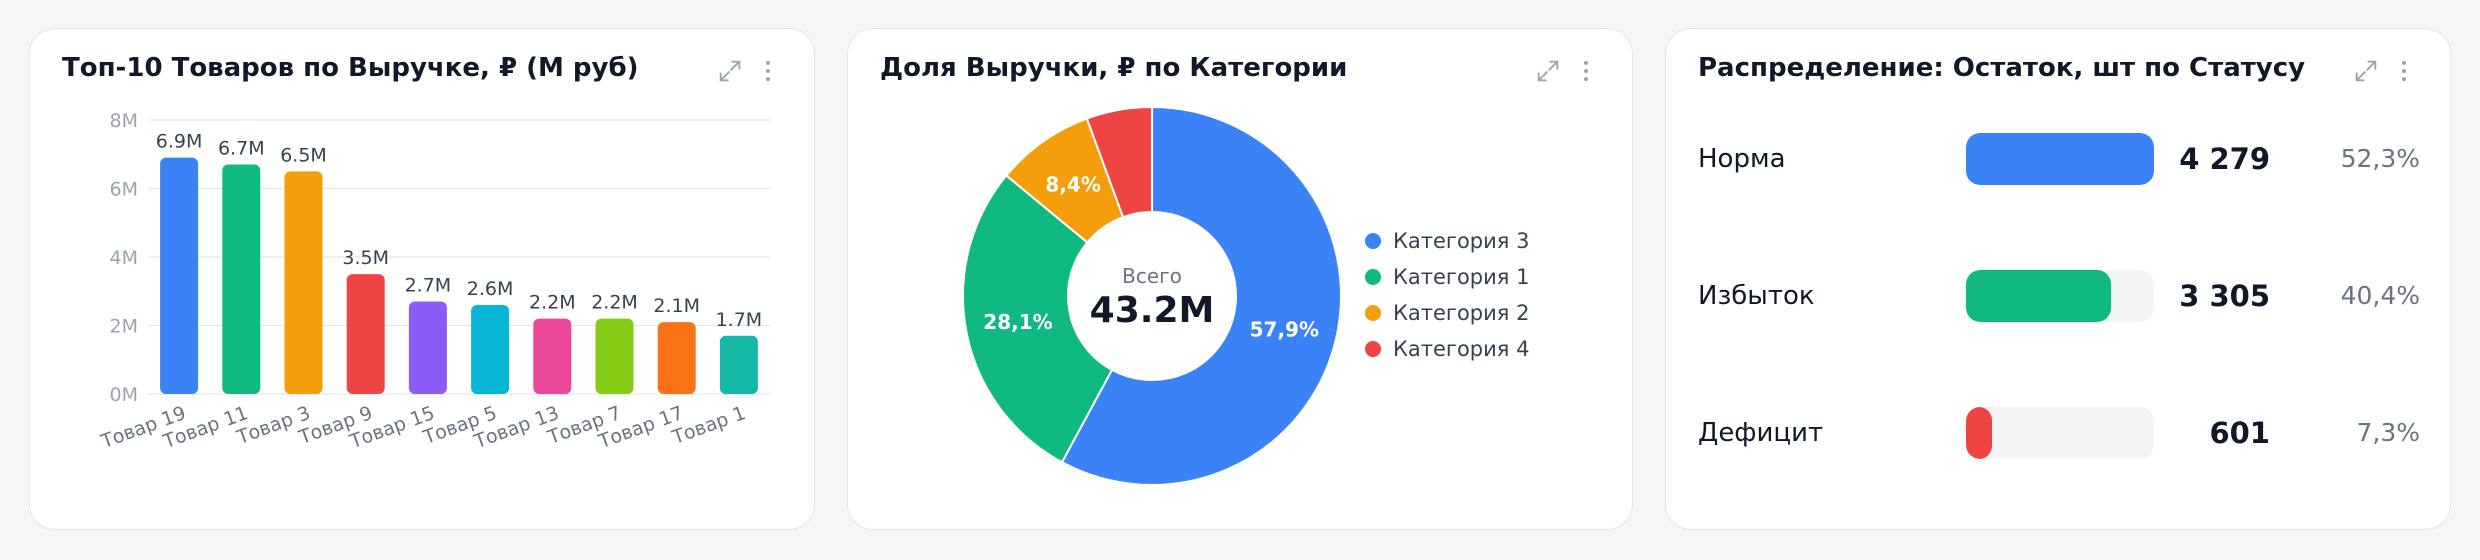 The image size is (2480, 560). What do you see at coordinates (1461, 349) in the screenshot?
I see `legend-label: Категория 4` at bounding box center [1461, 349].